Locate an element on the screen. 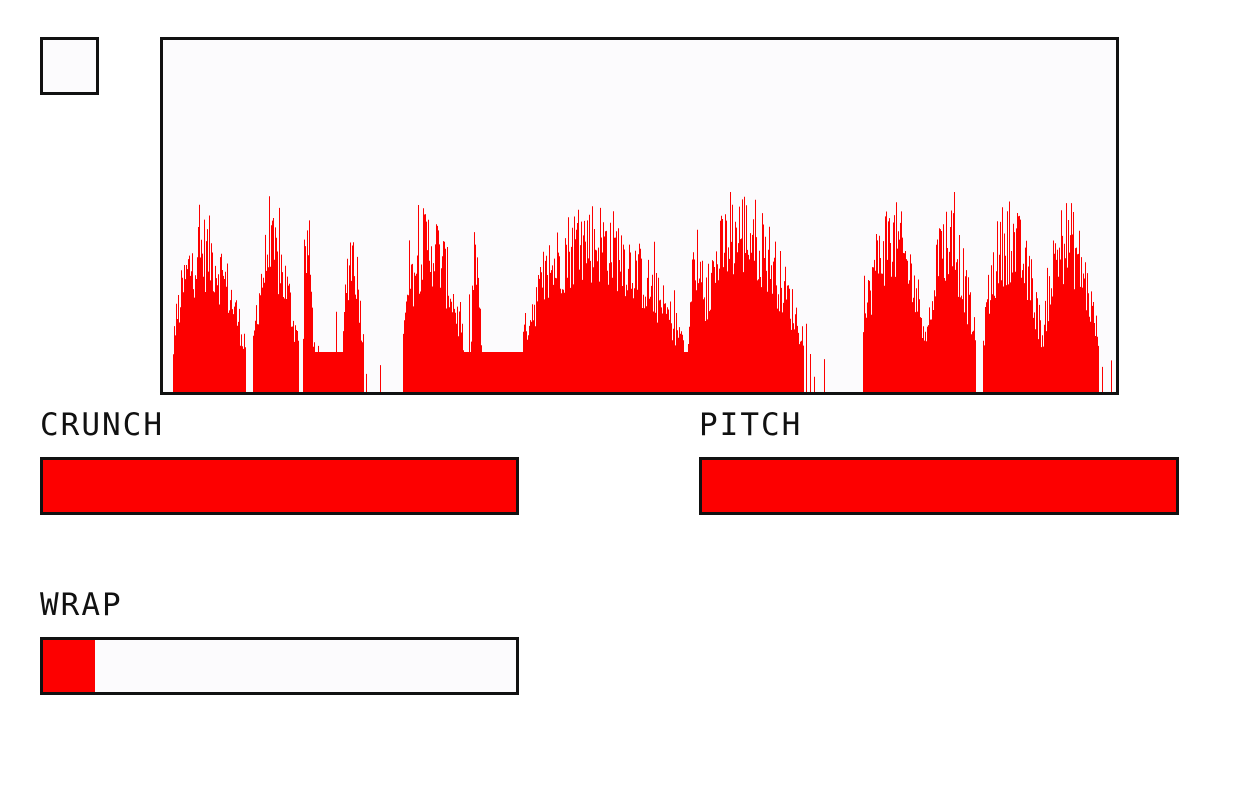  toggle-checkbox is located at coordinates (69, 66).